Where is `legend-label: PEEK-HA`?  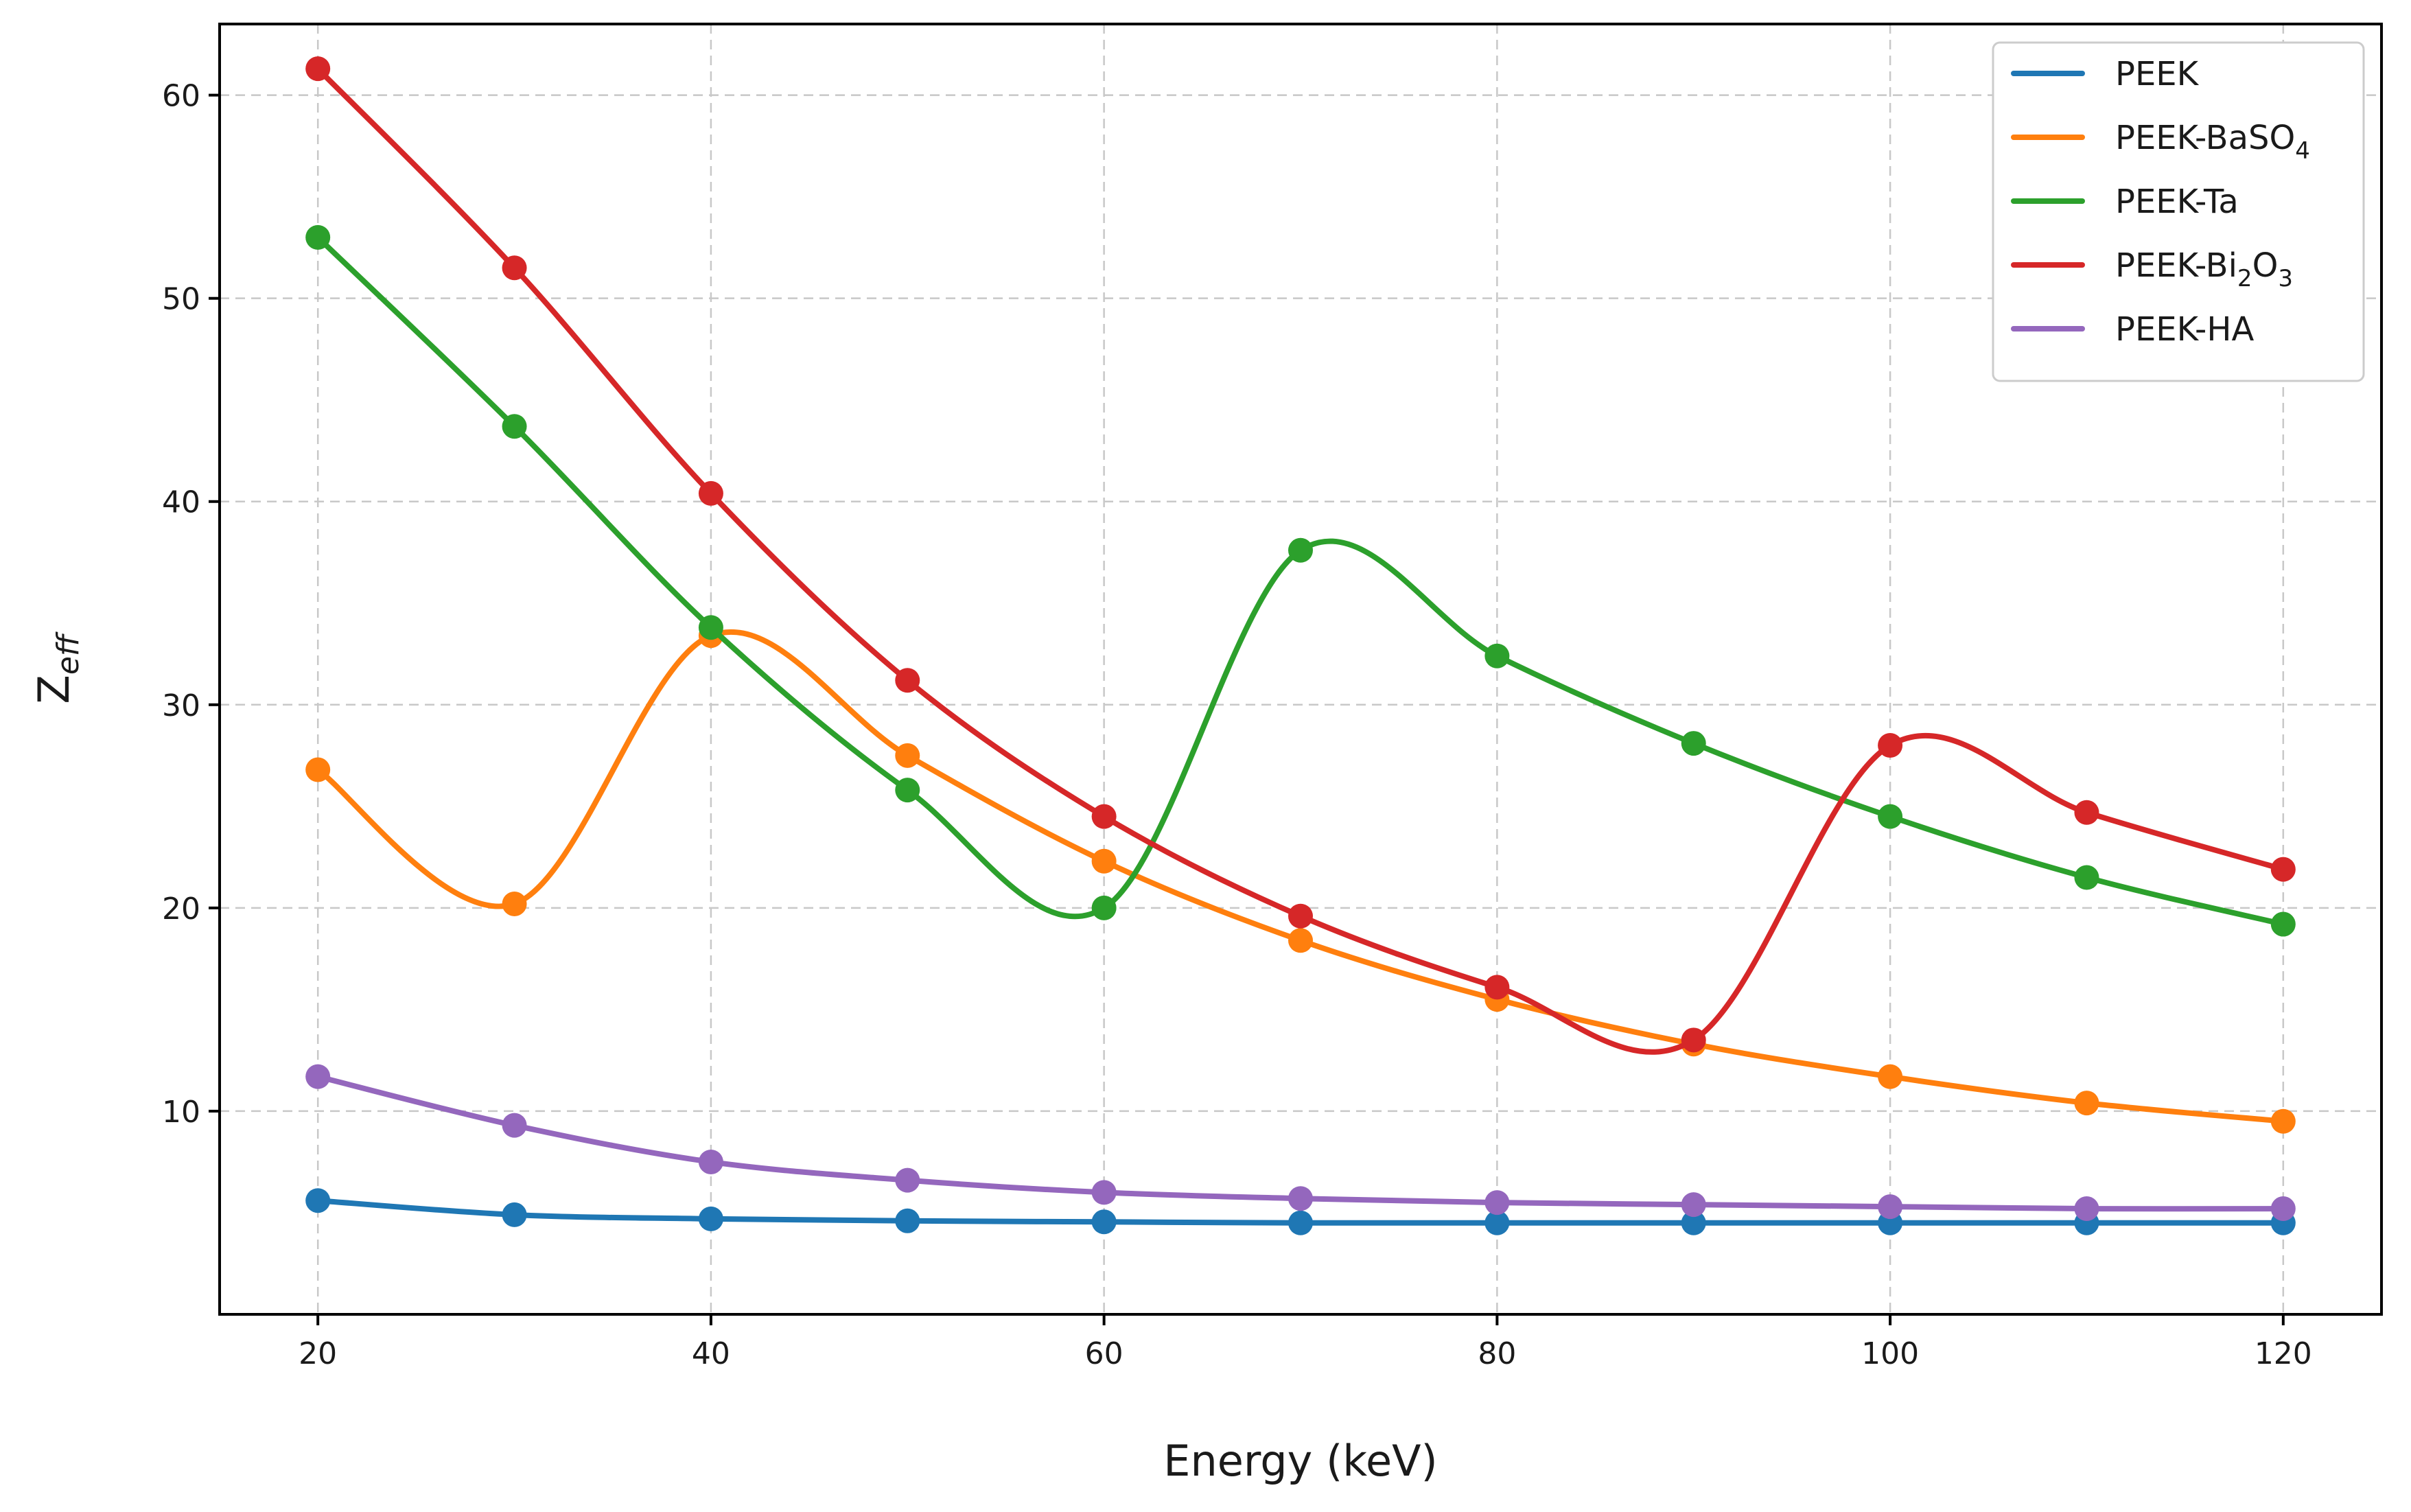 legend-label: PEEK-HA is located at coordinates (2184, 329).